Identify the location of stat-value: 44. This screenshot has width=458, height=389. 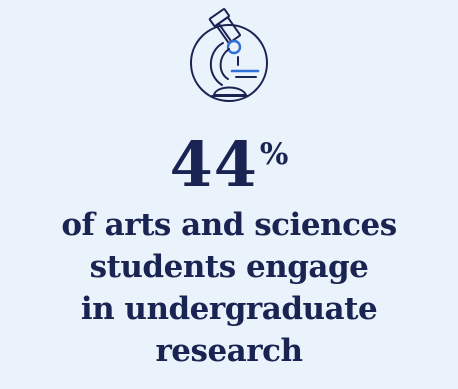
(213, 164).